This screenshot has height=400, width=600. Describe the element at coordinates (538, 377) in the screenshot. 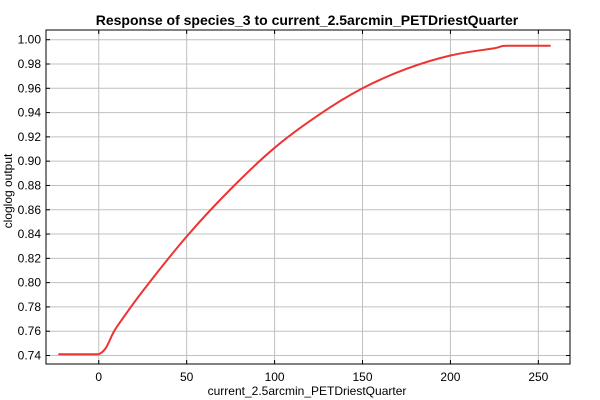

I see `x-tick-label: 250` at that location.